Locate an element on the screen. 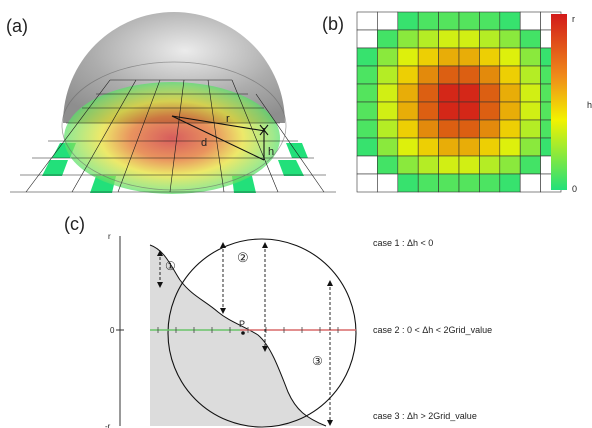 Image resolution: width=592 pixels, height=428 pixels. terrain-outline is located at coordinates (238, 335).